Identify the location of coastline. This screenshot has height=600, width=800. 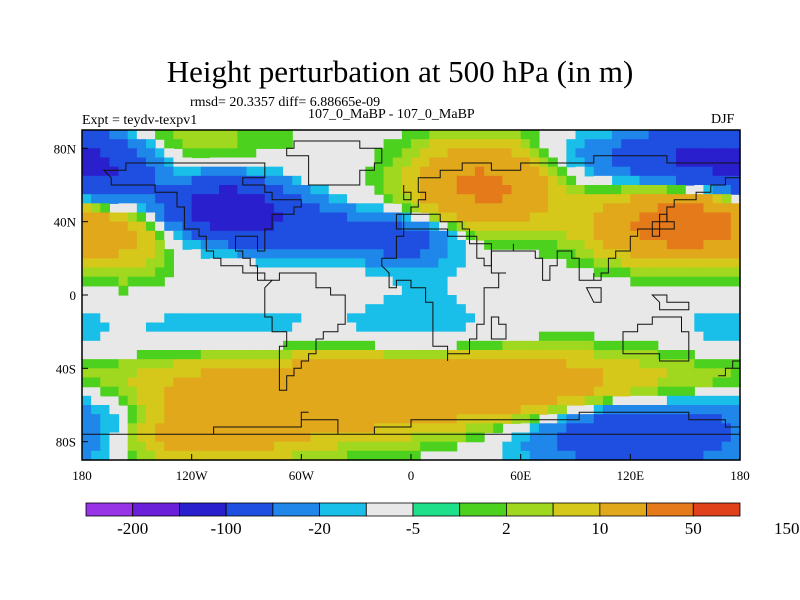
(568, 218).